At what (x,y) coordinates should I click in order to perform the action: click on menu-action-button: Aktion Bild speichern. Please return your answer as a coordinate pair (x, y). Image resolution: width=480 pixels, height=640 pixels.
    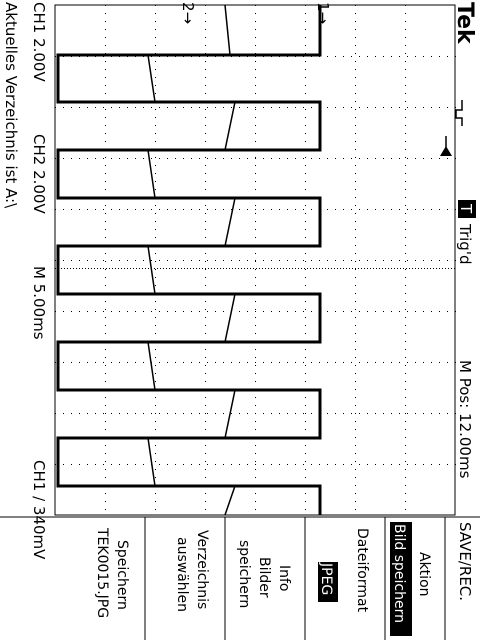
    Looking at the image, I should click on (418, 578).